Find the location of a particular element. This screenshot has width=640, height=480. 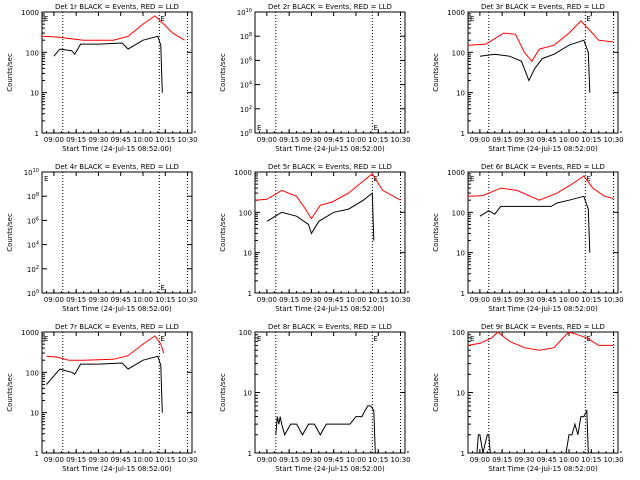

y-tick-label: 10¹⁰ is located at coordinates (244, 12).